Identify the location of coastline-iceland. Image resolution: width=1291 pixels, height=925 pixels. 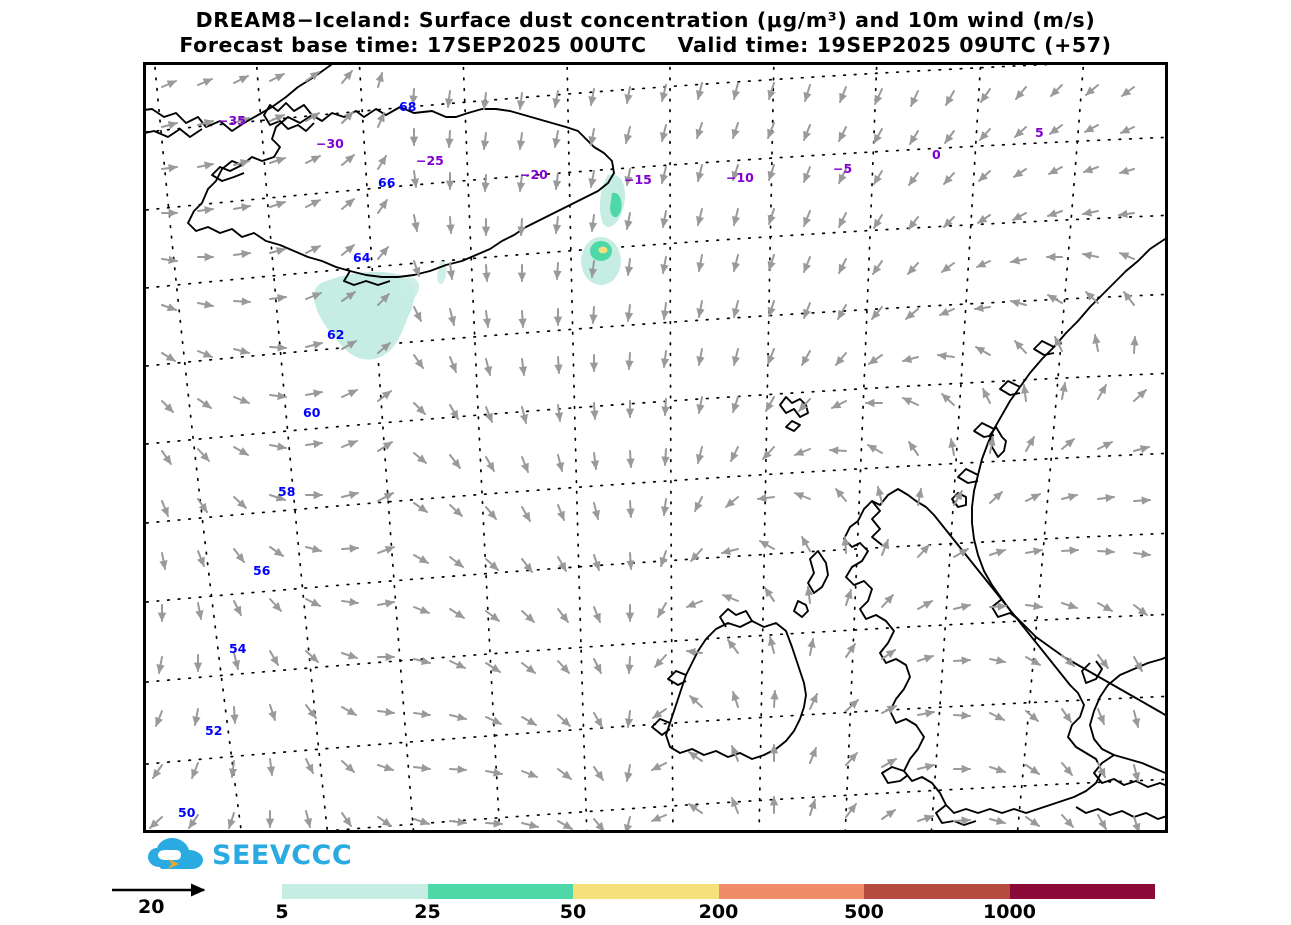
(401, 192).